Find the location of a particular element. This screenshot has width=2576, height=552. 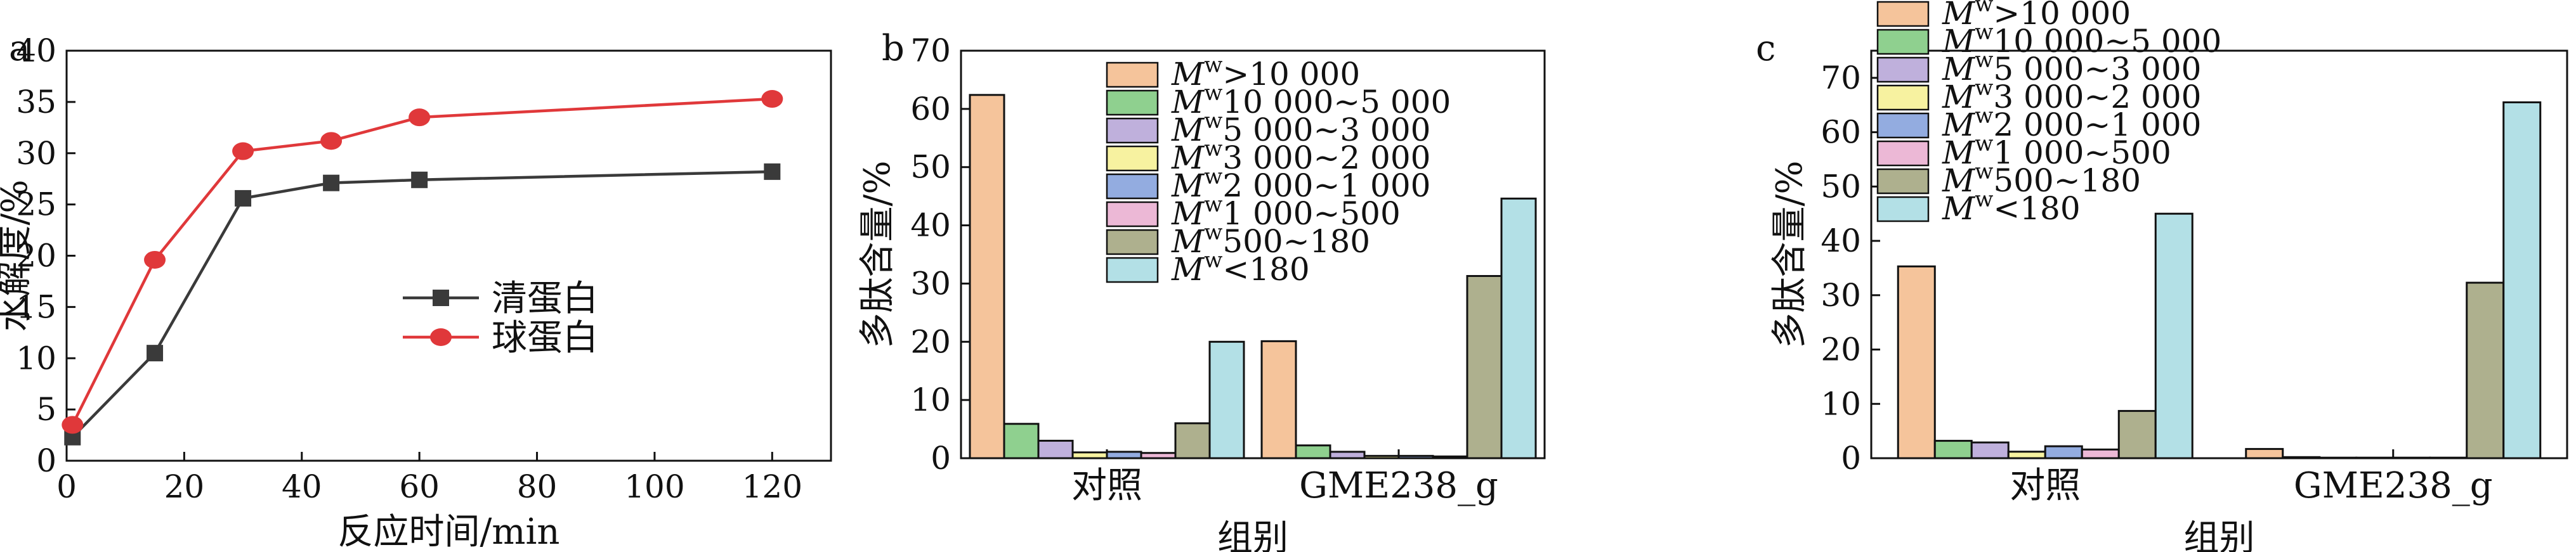

legend-range: >10 000 is located at coordinates (1291, 74).